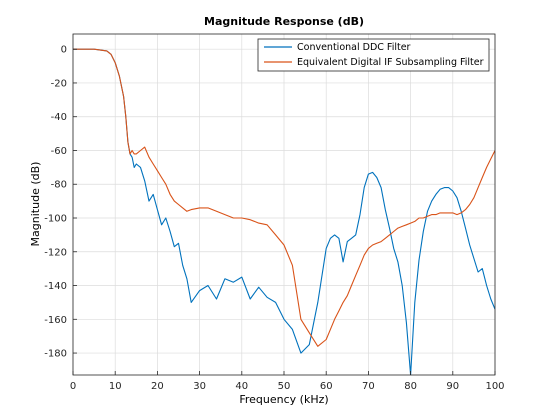 Image resolution: width=560 pixels, height=420 pixels. I want to click on x-tick-label: 60, so click(326, 386).